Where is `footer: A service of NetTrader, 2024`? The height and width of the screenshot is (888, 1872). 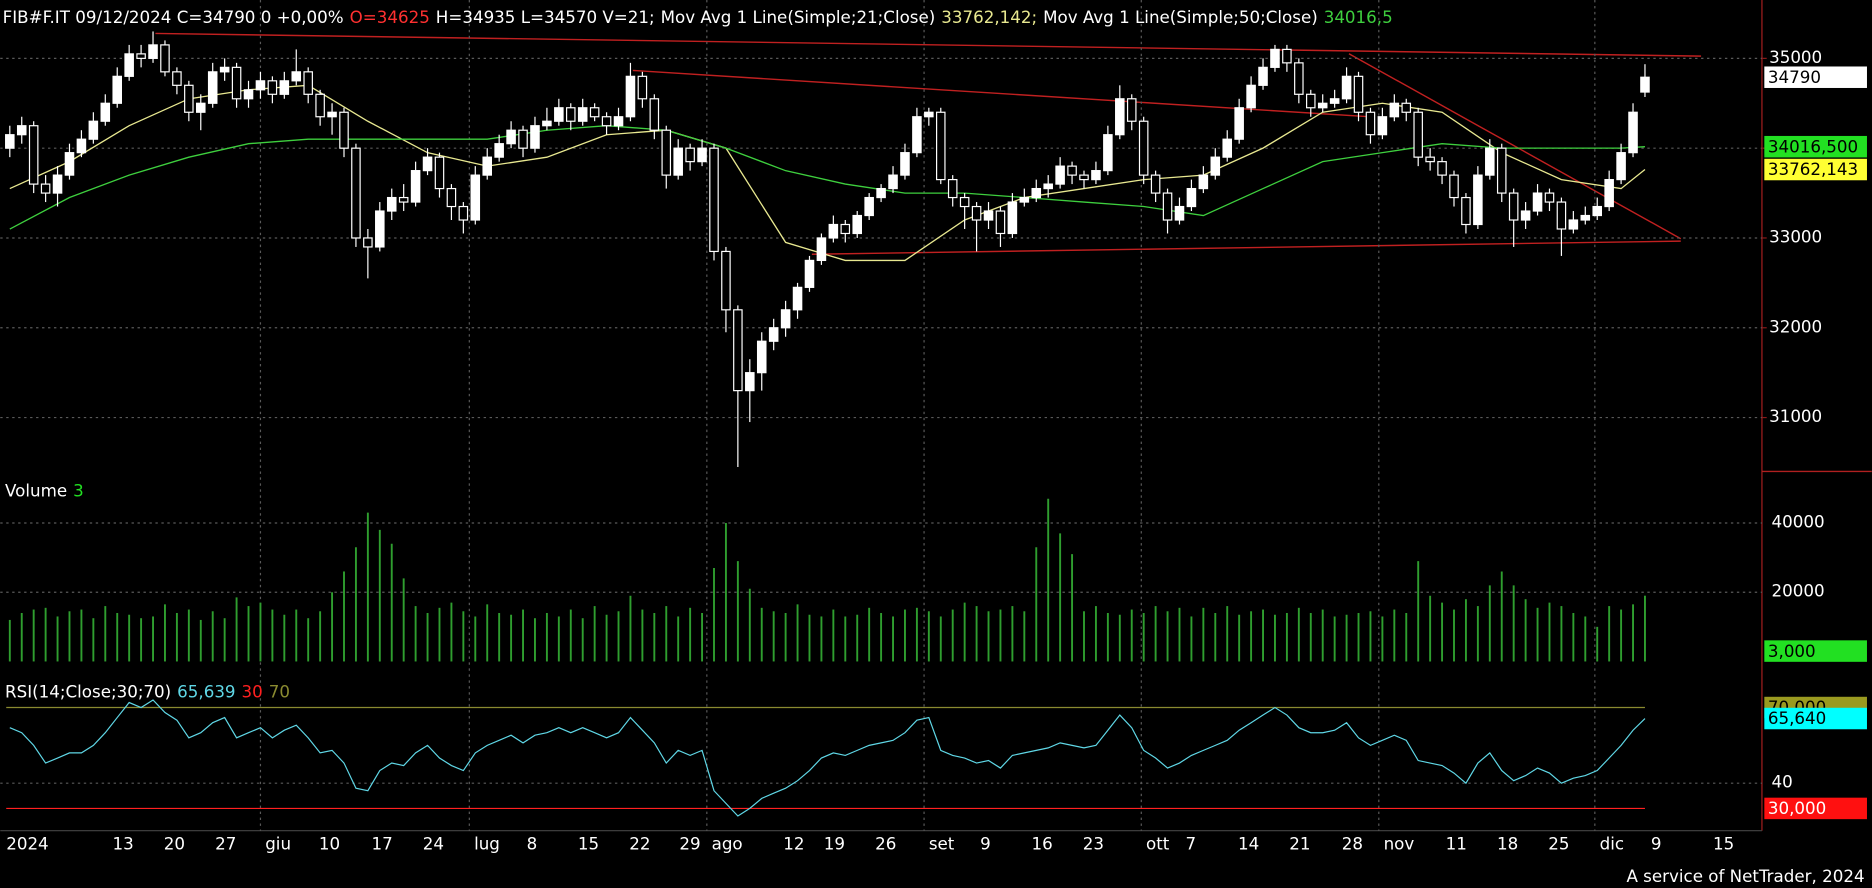 footer: A service of NetTrader, 2024 is located at coordinates (1745, 876).